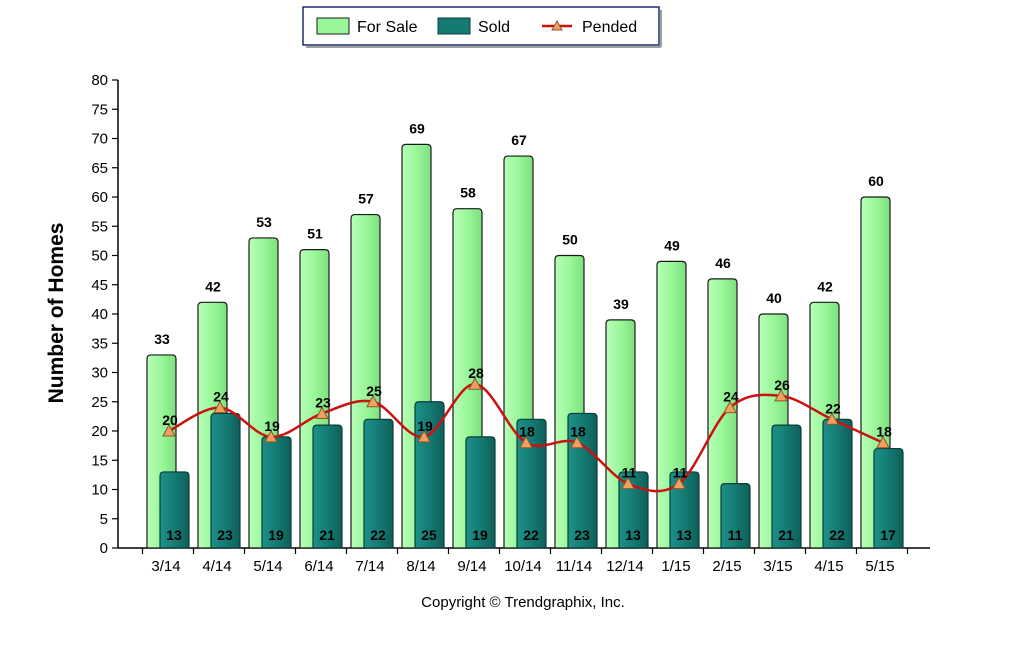  Describe the element at coordinates (833, 408) in the screenshot. I see `pended-value-label: 22` at that location.